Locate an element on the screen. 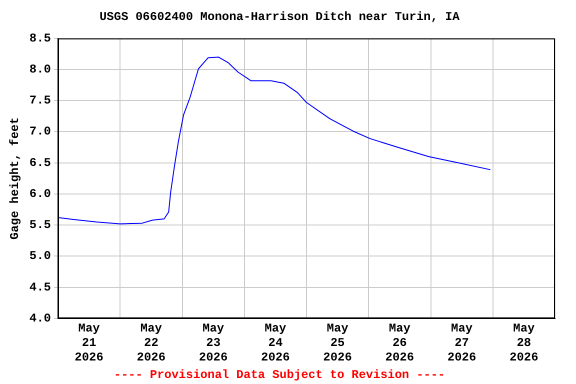 The height and width of the screenshot is (384, 576). y-tick-label: 5.5 is located at coordinates (40, 225).